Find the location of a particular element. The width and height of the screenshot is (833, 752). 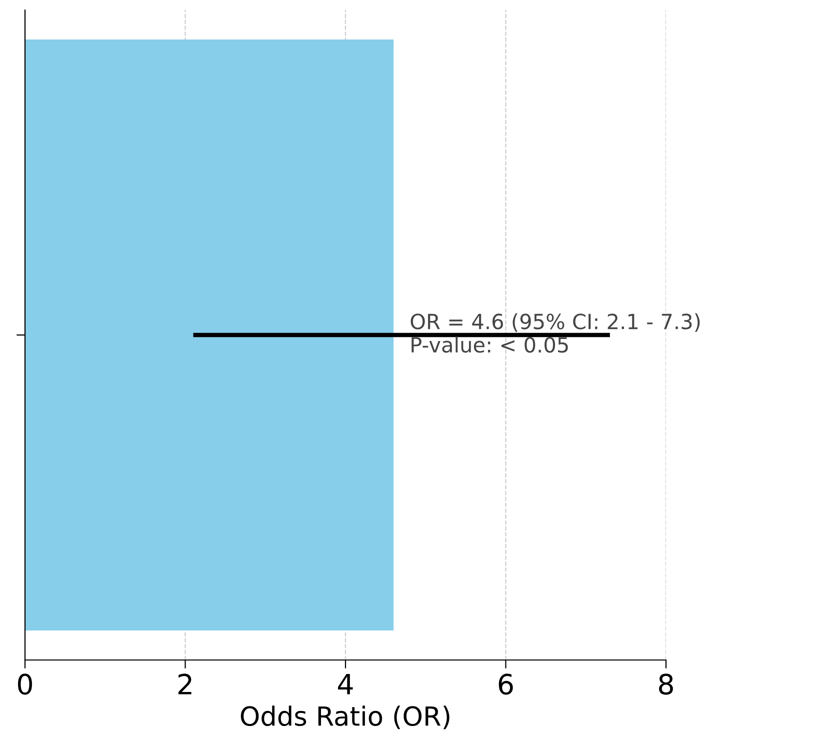

x-tick-label: 6 is located at coordinates (505, 684).